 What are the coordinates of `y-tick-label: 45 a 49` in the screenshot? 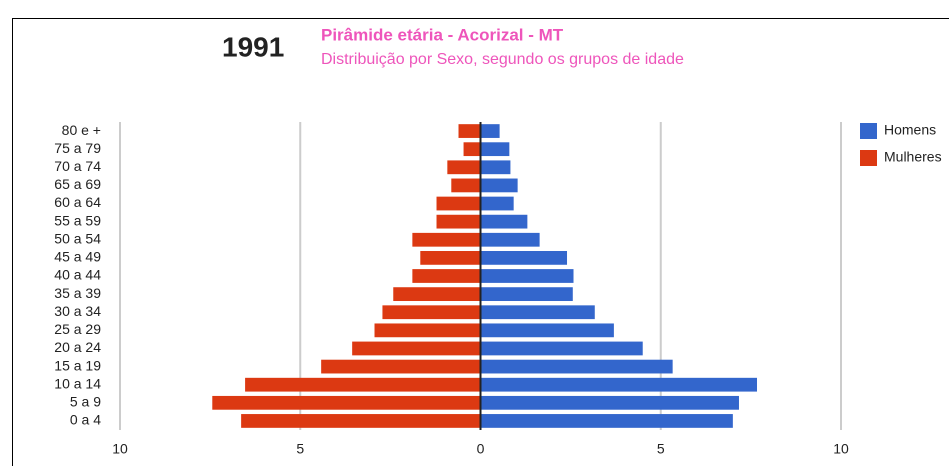 It's located at (77, 257).